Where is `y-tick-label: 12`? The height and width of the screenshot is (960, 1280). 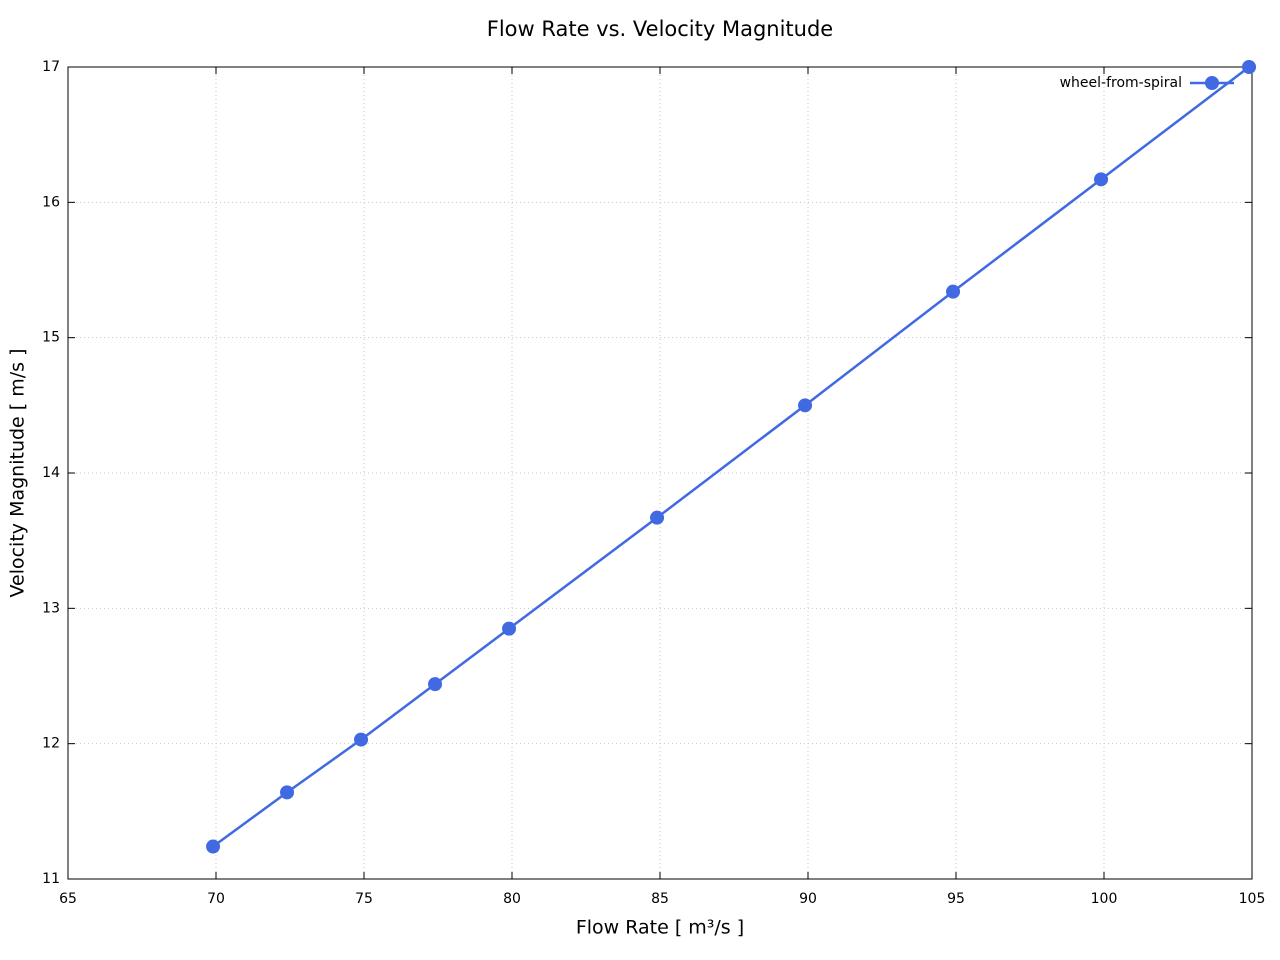 y-tick-label: 12 is located at coordinates (51, 744).